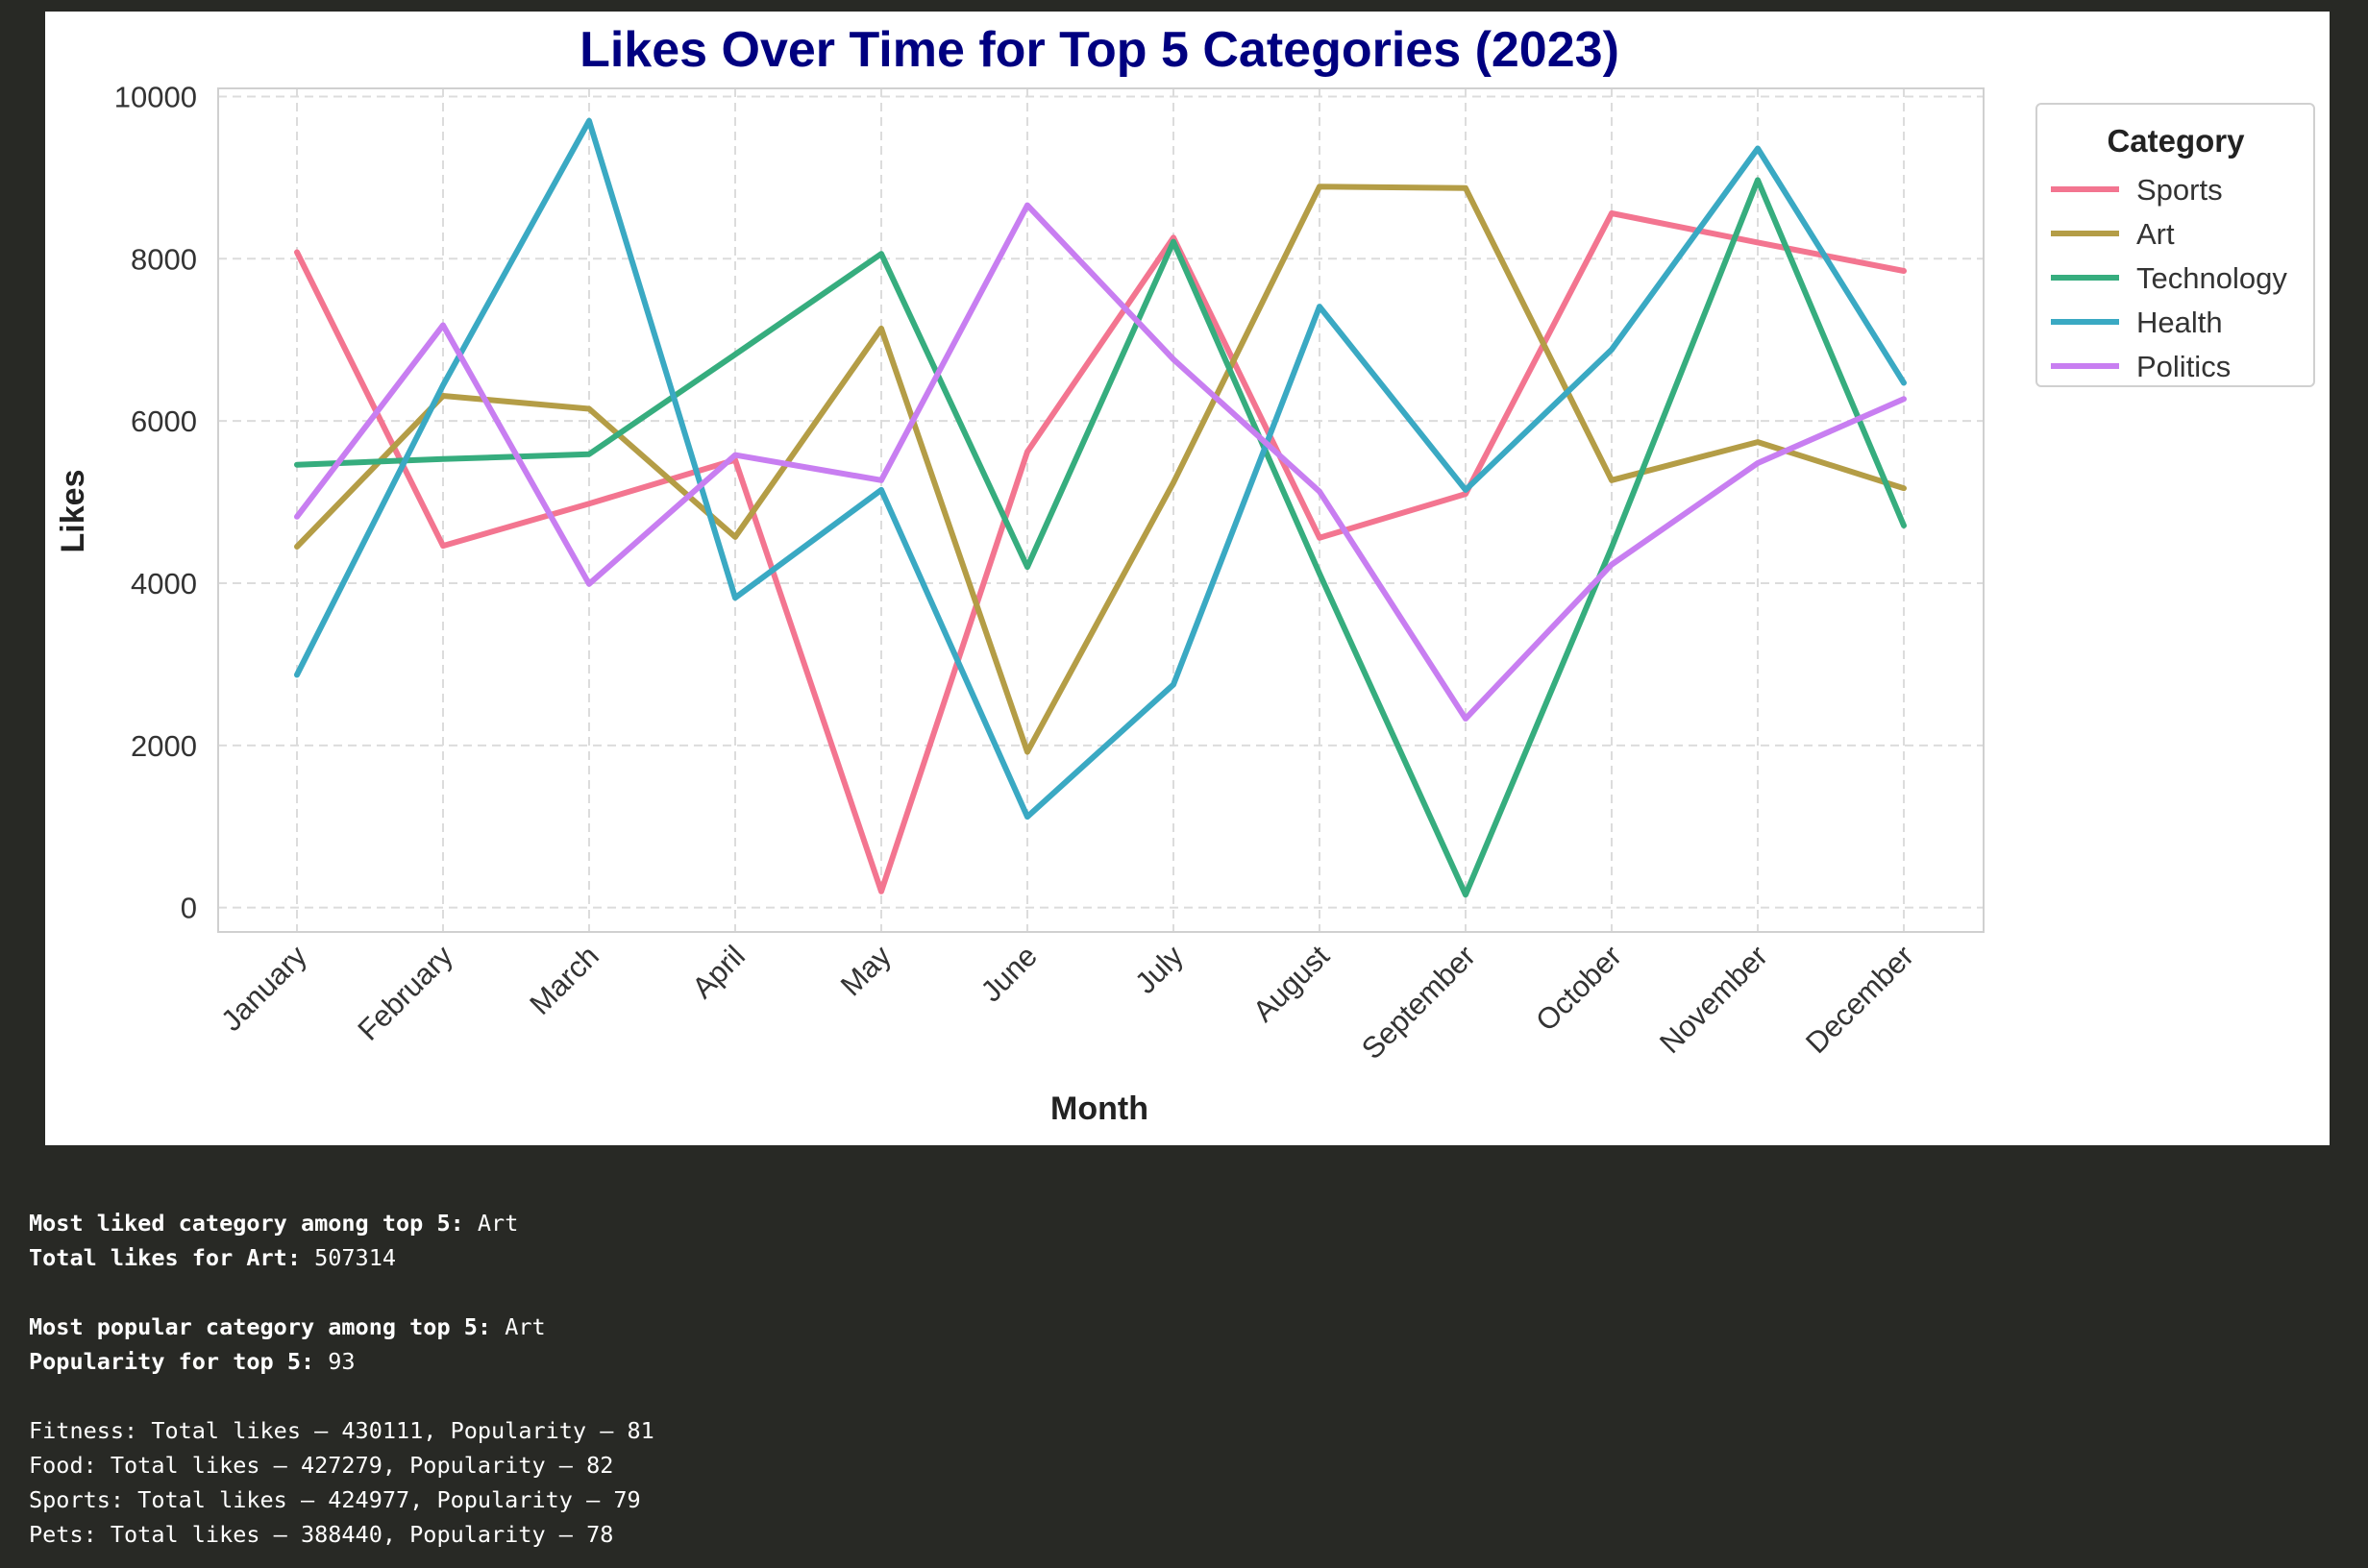 This screenshot has width=2368, height=1568. I want to click on legend-label-technology: Technology, so click(2211, 278).